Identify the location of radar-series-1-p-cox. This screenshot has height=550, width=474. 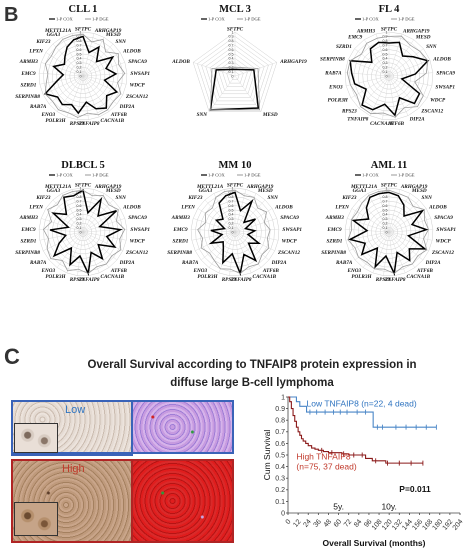
(81, 75).